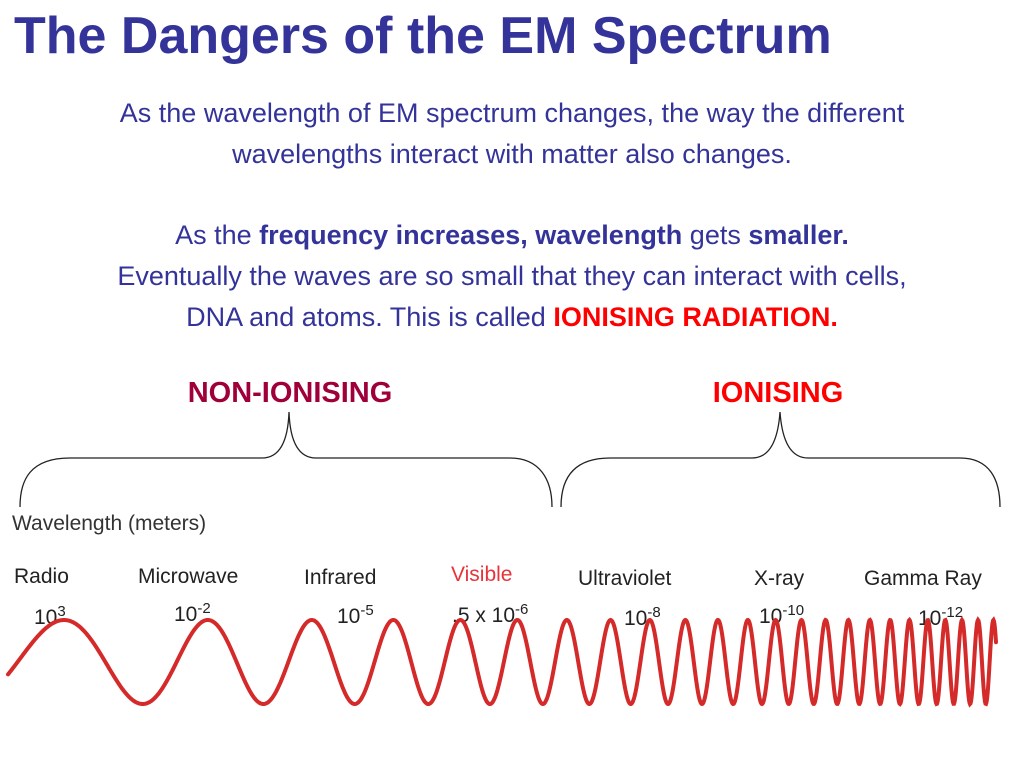 The width and height of the screenshot is (1024, 768). Describe the element at coordinates (654, 612) in the screenshot. I see `ultraviolet-wavelength-exponent: -8` at that location.